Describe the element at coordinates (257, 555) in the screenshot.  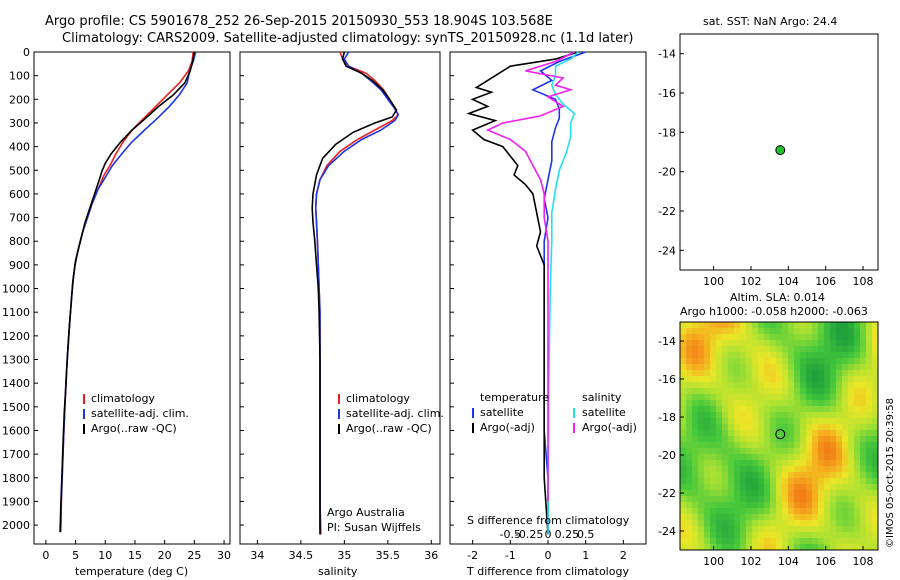
I see `salinity-xtick-label-0: 34` at that location.